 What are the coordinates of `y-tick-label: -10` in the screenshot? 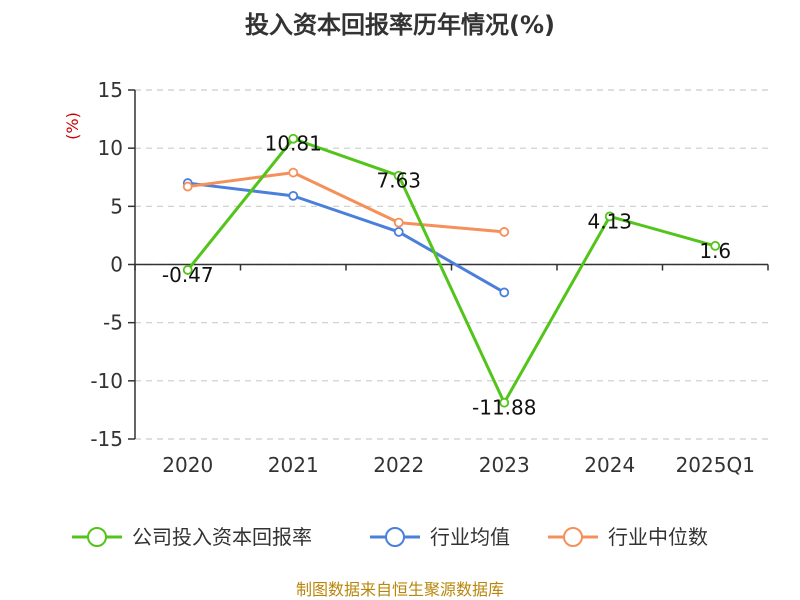 It's located at (106, 381).